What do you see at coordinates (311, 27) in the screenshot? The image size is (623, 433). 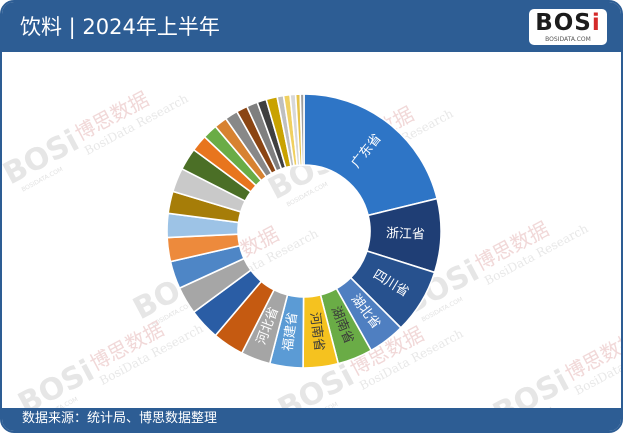 I see `header-bar: 饮料 | 2024年上半年 BOSi BOSIDATA.COM` at bounding box center [311, 27].